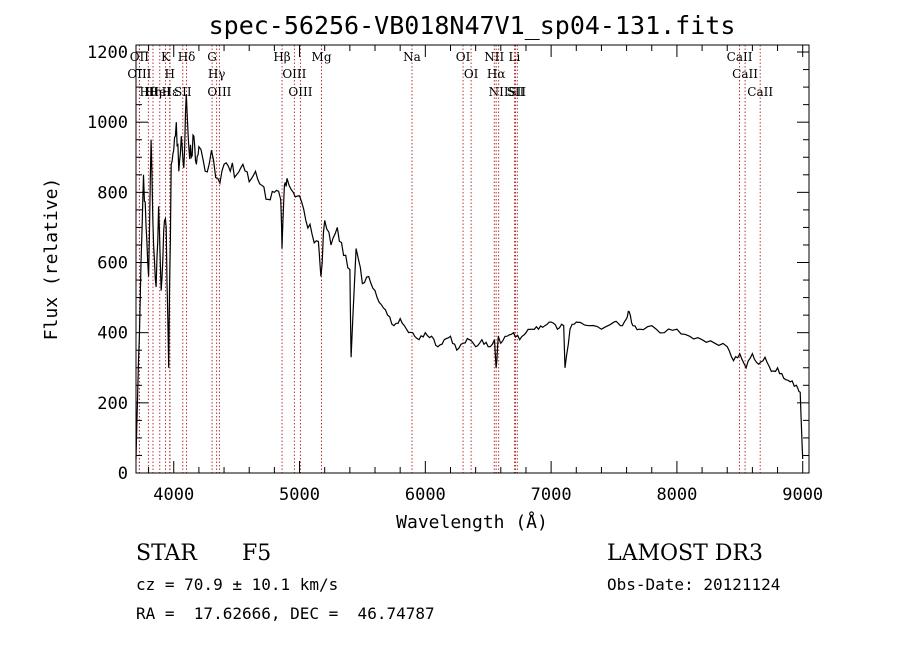 This screenshot has width=900, height=649. I want to click on line-label: Hη, so click(153, 92).